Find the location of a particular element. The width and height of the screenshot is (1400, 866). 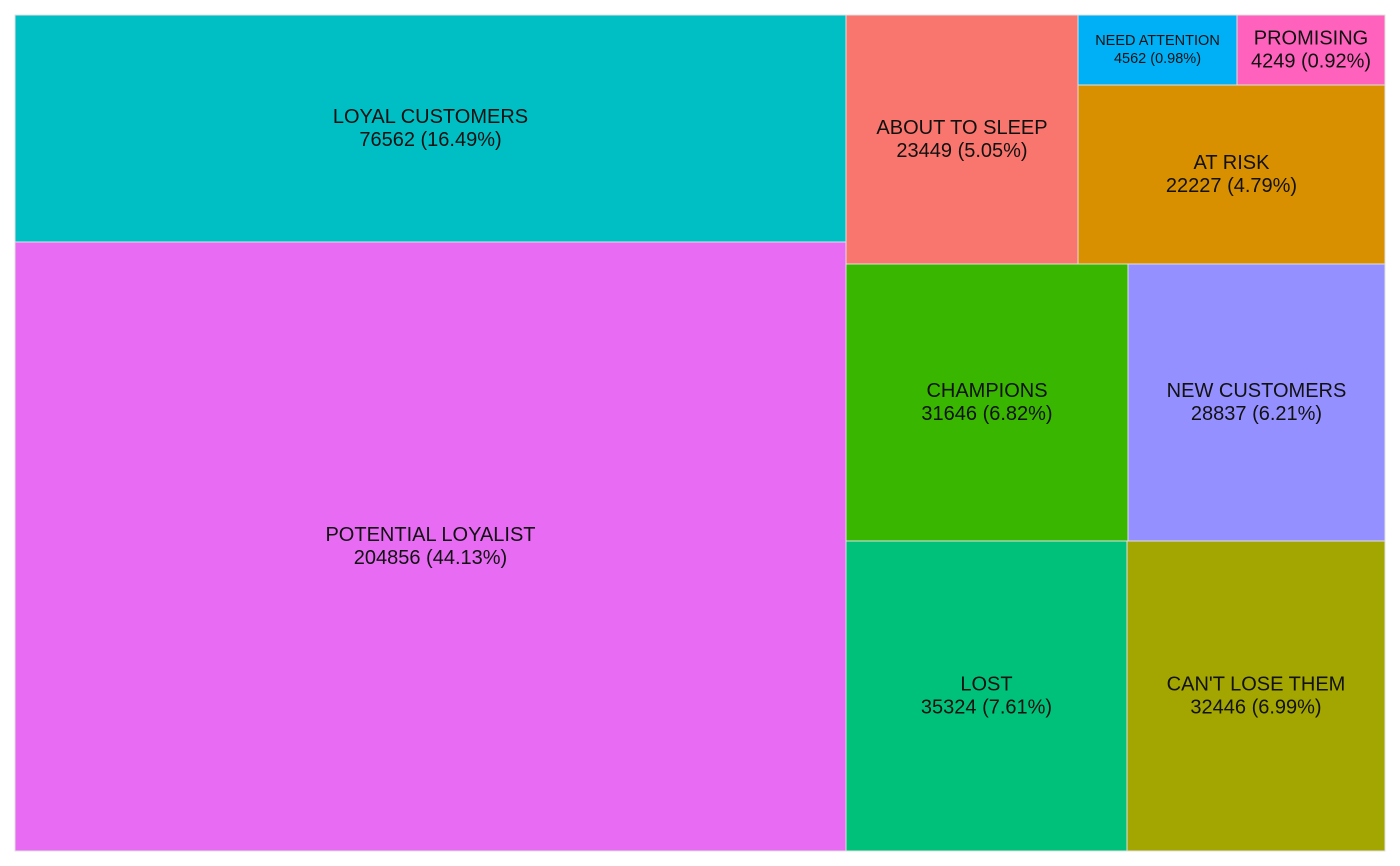

tile-value-label: 204856 (44.13%) is located at coordinates (430, 558).